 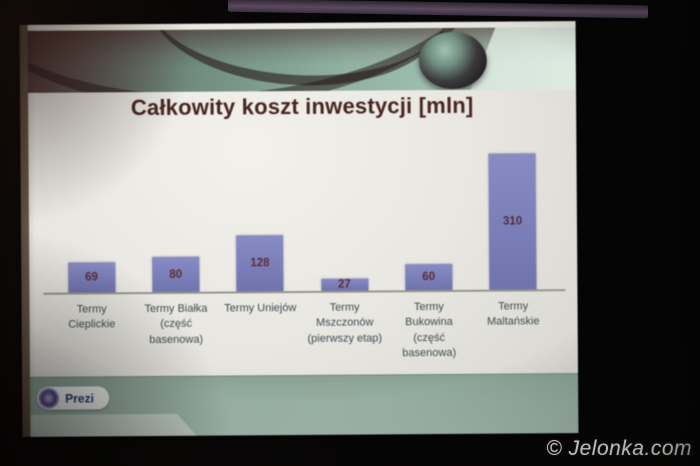 What do you see at coordinates (117, 425) in the screenshot?
I see `footer-light-wedge` at bounding box center [117, 425].